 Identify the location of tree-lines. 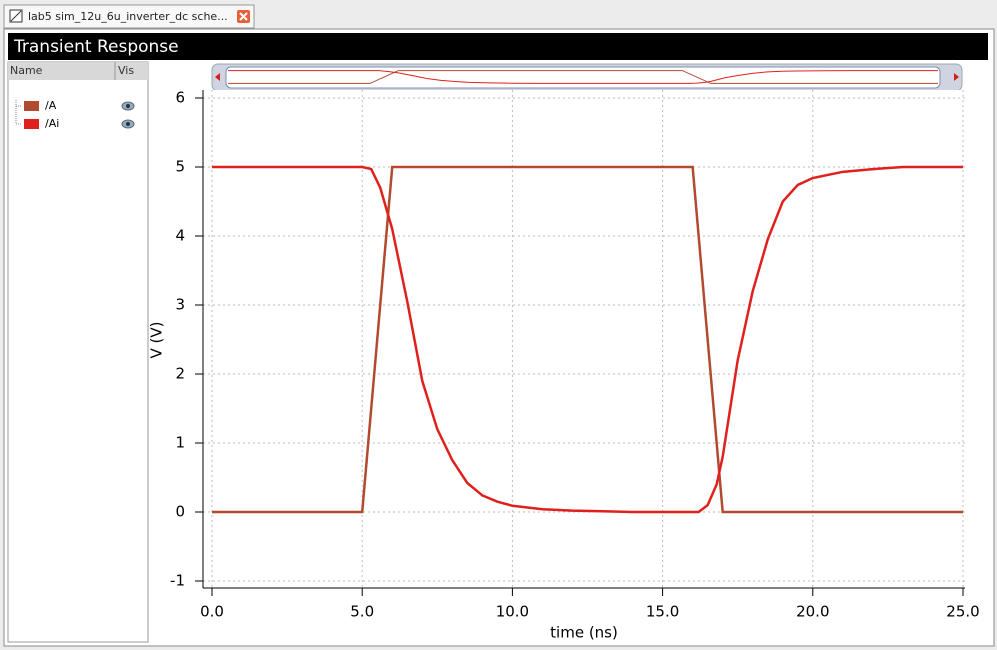
(18, 112).